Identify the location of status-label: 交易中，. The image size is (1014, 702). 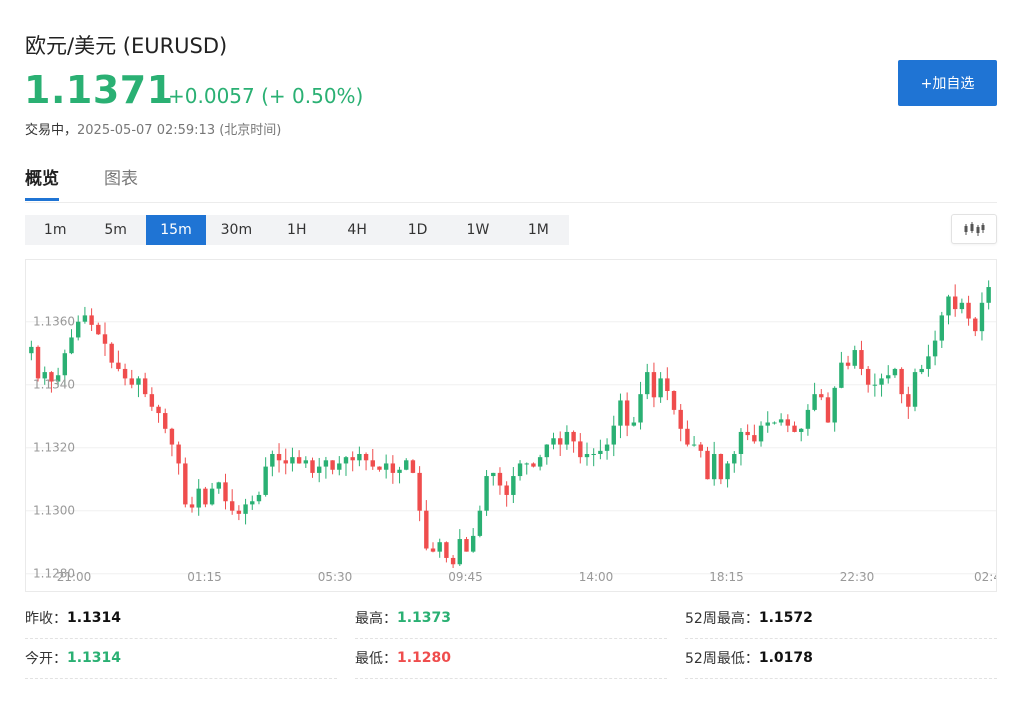
(51, 130).